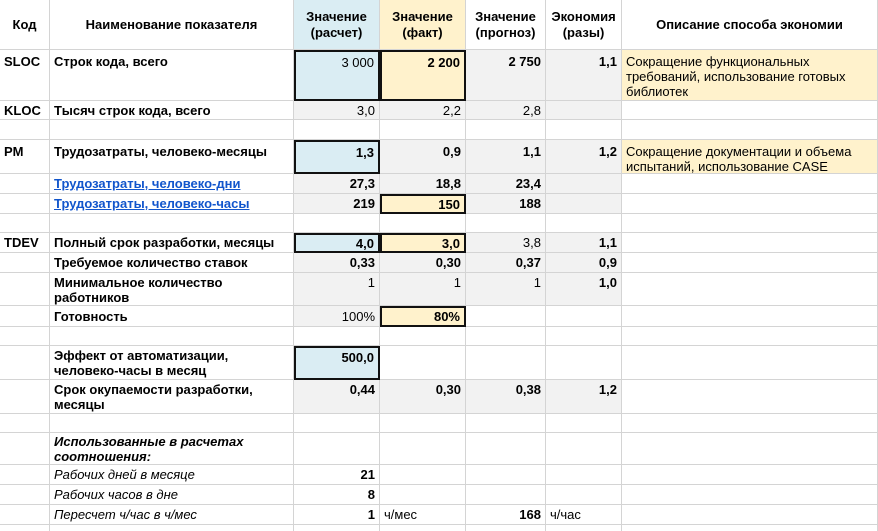 Image resolution: width=878 pixels, height=531 pixels. What do you see at coordinates (423, 243) in the screenshot?
I see `tdev-fact: 3,0` at bounding box center [423, 243].